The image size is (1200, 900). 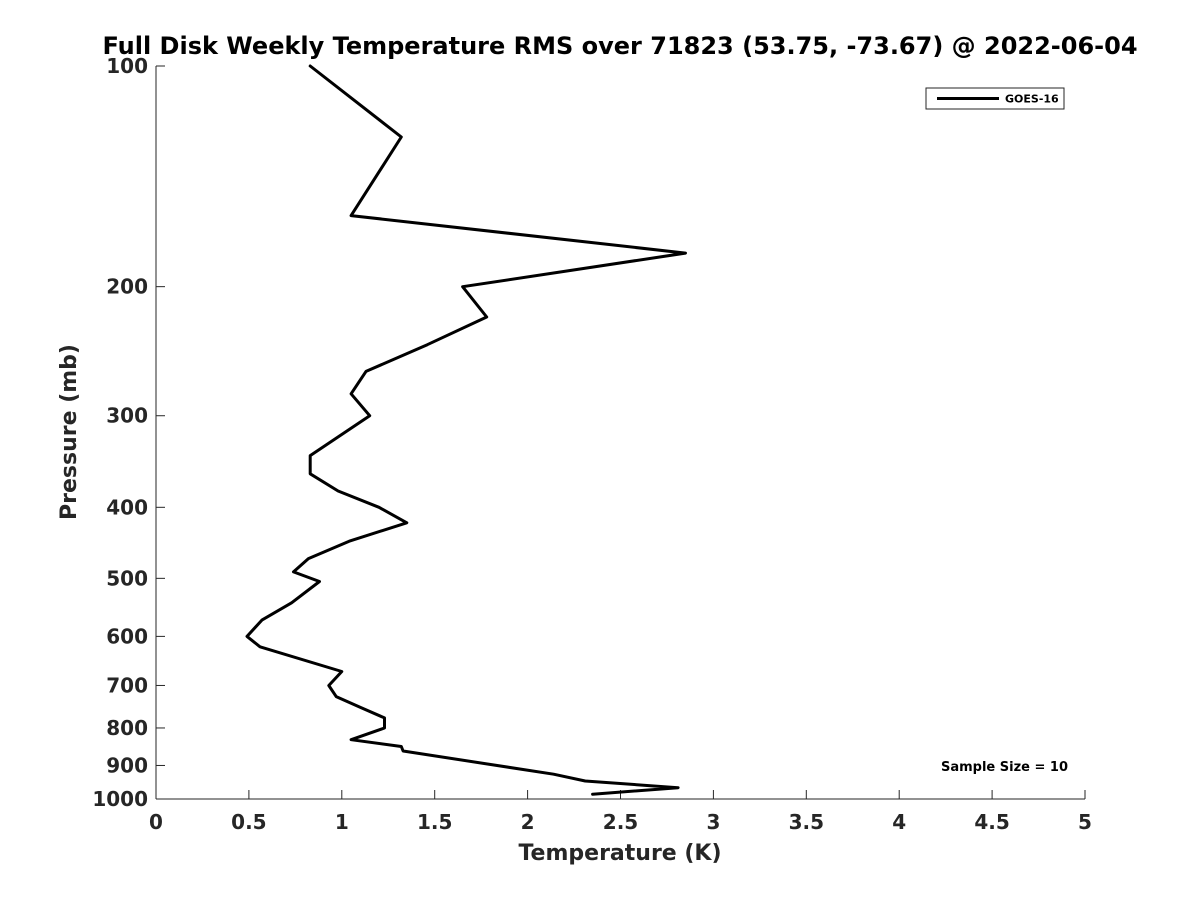 What do you see at coordinates (342, 822) in the screenshot?
I see `x-tick-label: 1` at bounding box center [342, 822].